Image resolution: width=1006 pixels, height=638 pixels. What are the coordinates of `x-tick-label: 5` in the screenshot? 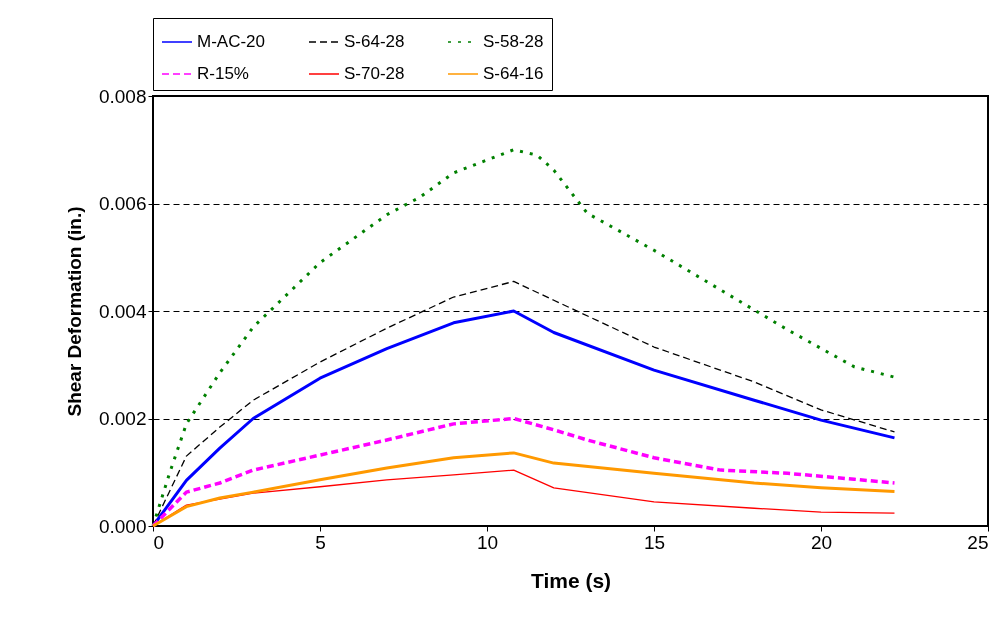 It's located at (320, 542).